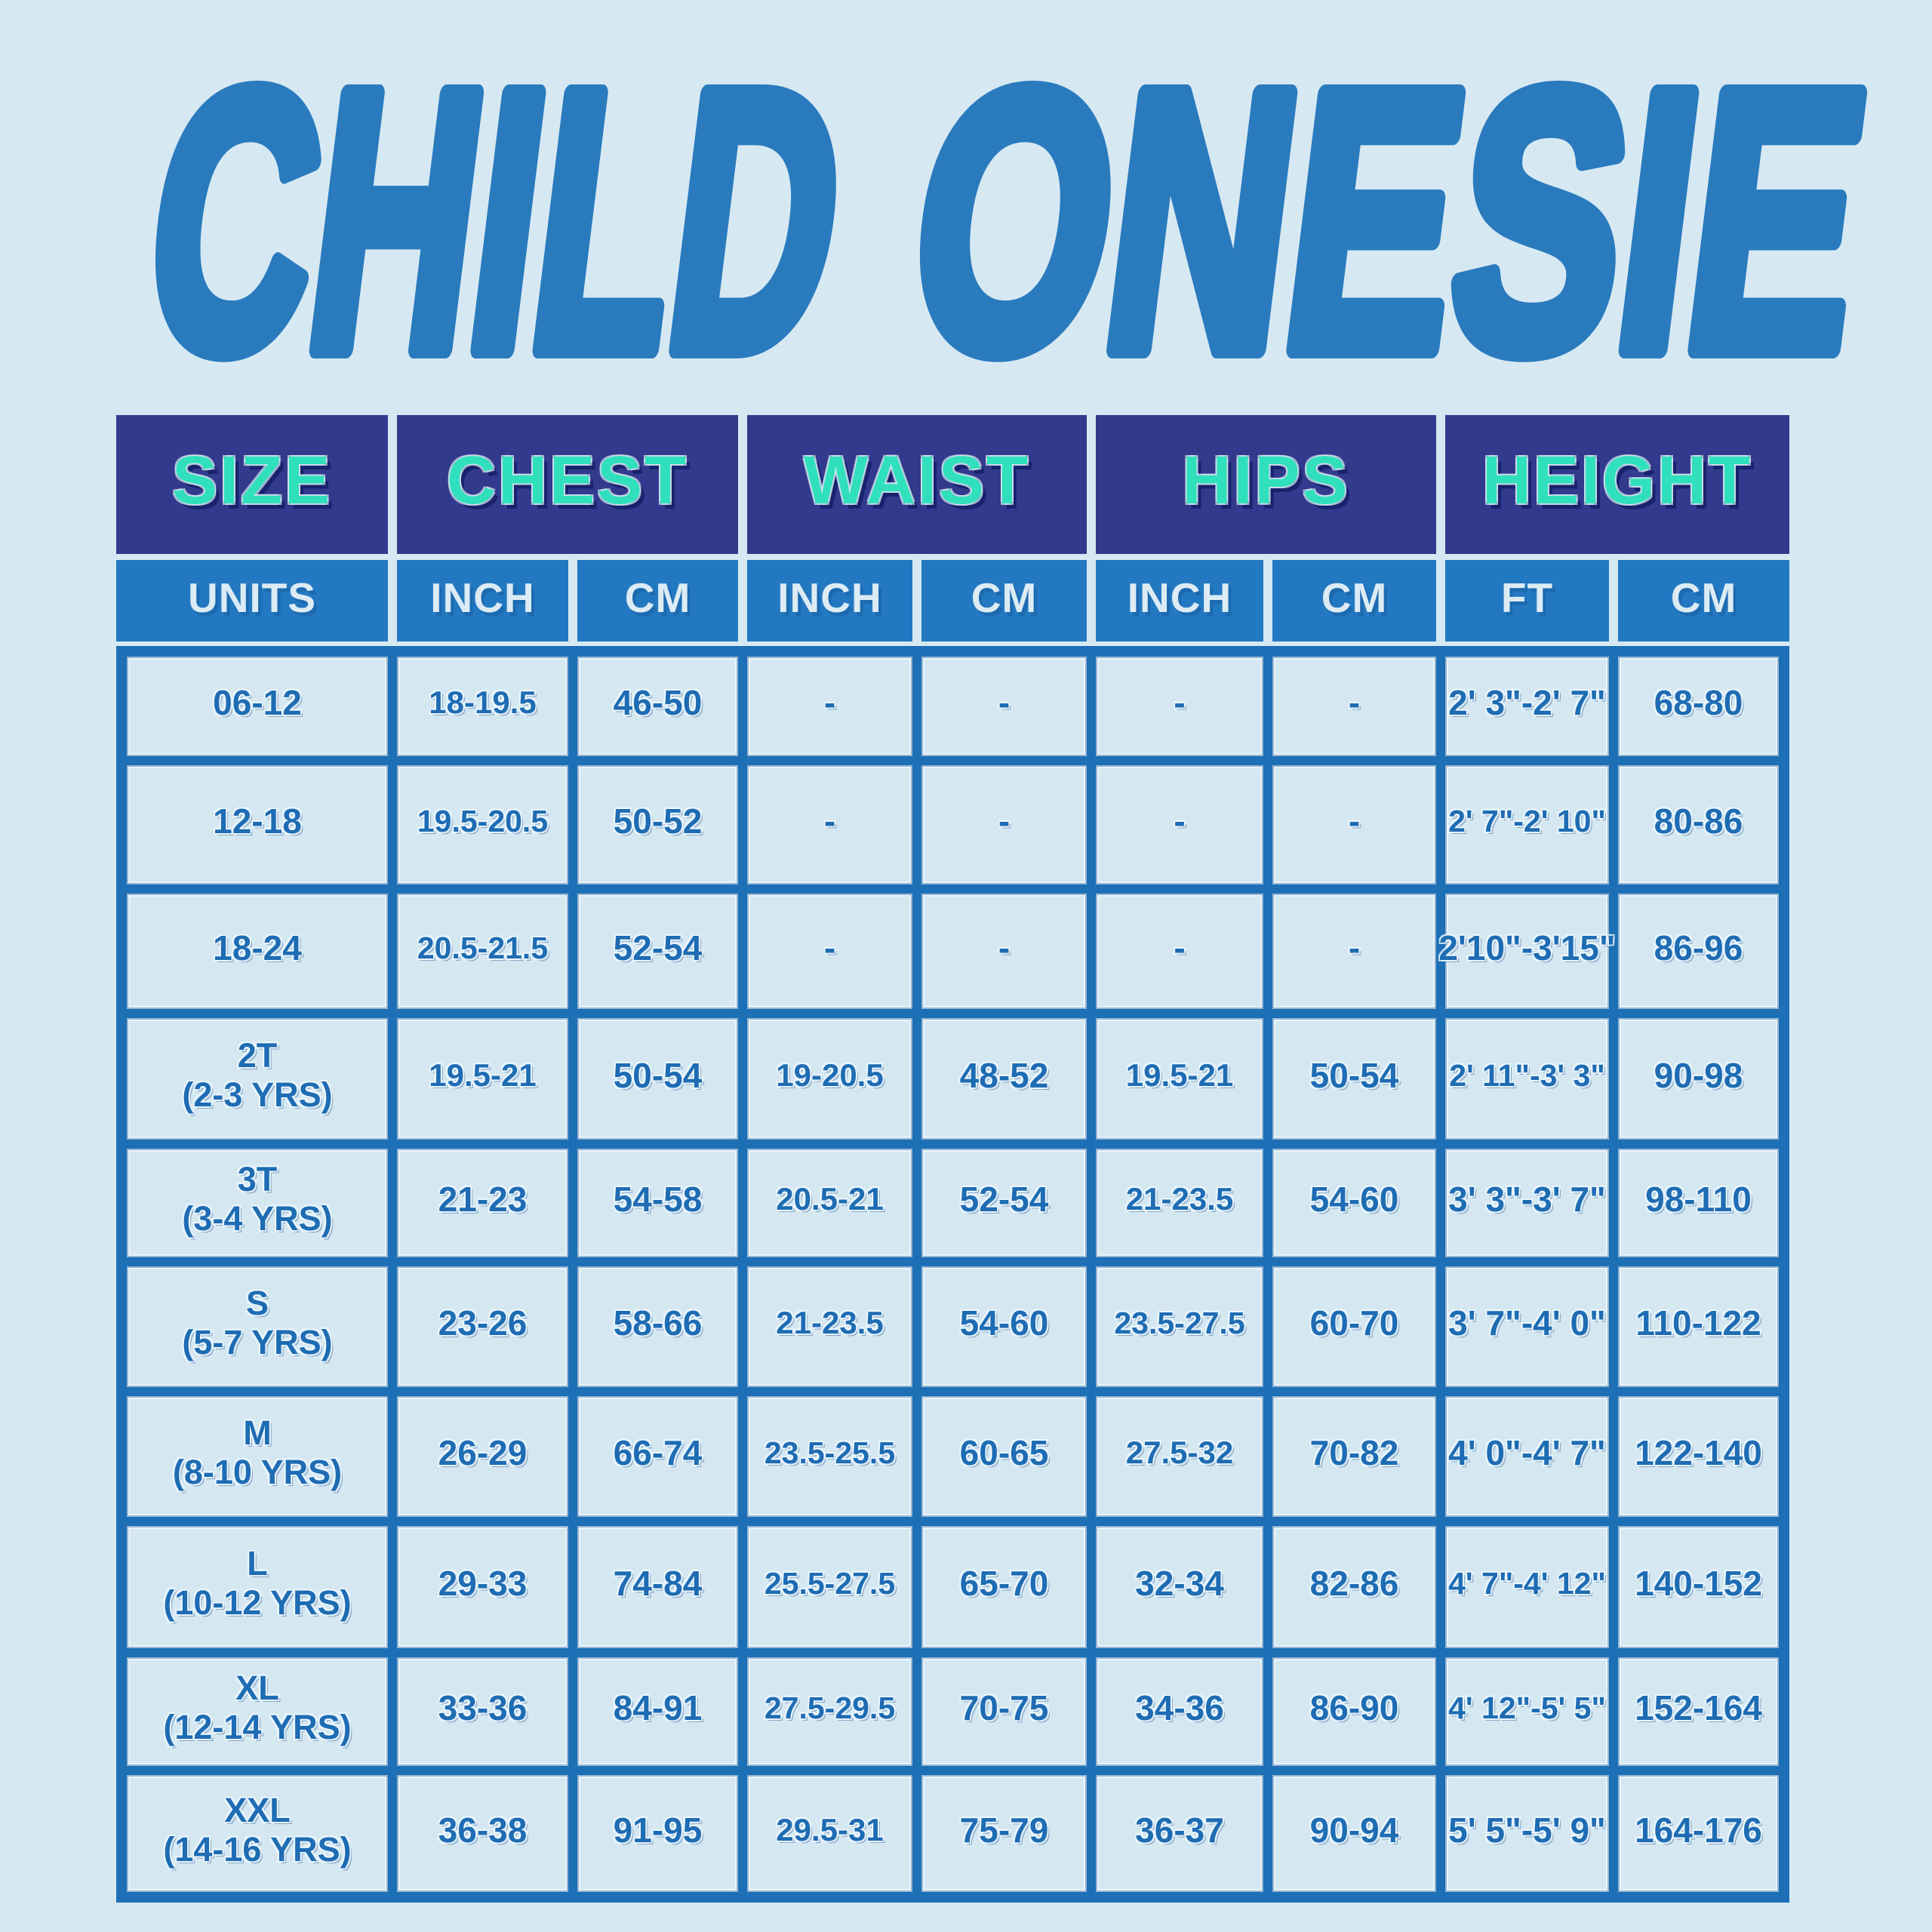 The height and width of the screenshot is (1932, 1932). What do you see at coordinates (1388, 203) in the screenshot?
I see `svg-text: ONESIE` at bounding box center [1388, 203].